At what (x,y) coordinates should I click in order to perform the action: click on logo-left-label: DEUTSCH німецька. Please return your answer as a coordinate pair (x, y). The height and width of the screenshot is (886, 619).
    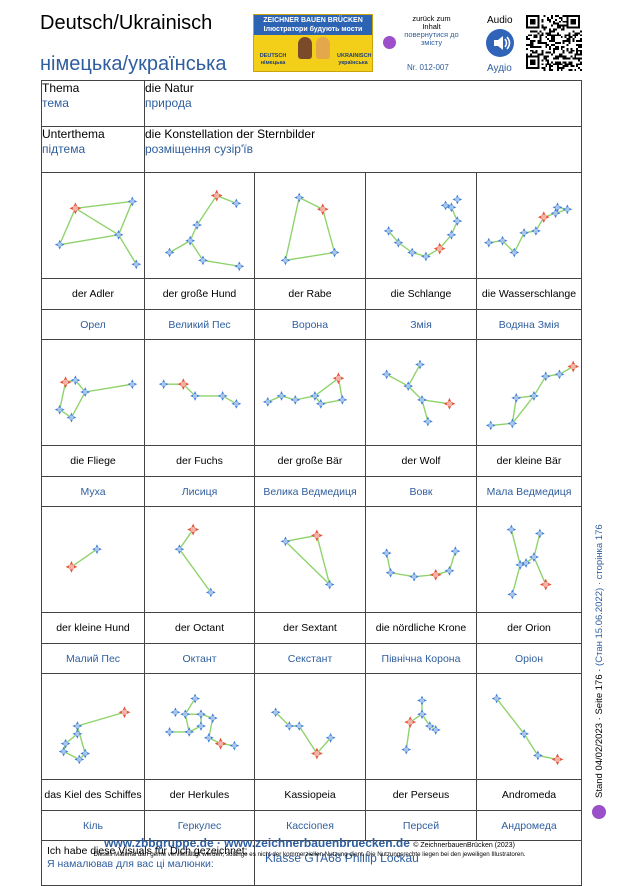
    Looking at the image, I should click on (273, 59).